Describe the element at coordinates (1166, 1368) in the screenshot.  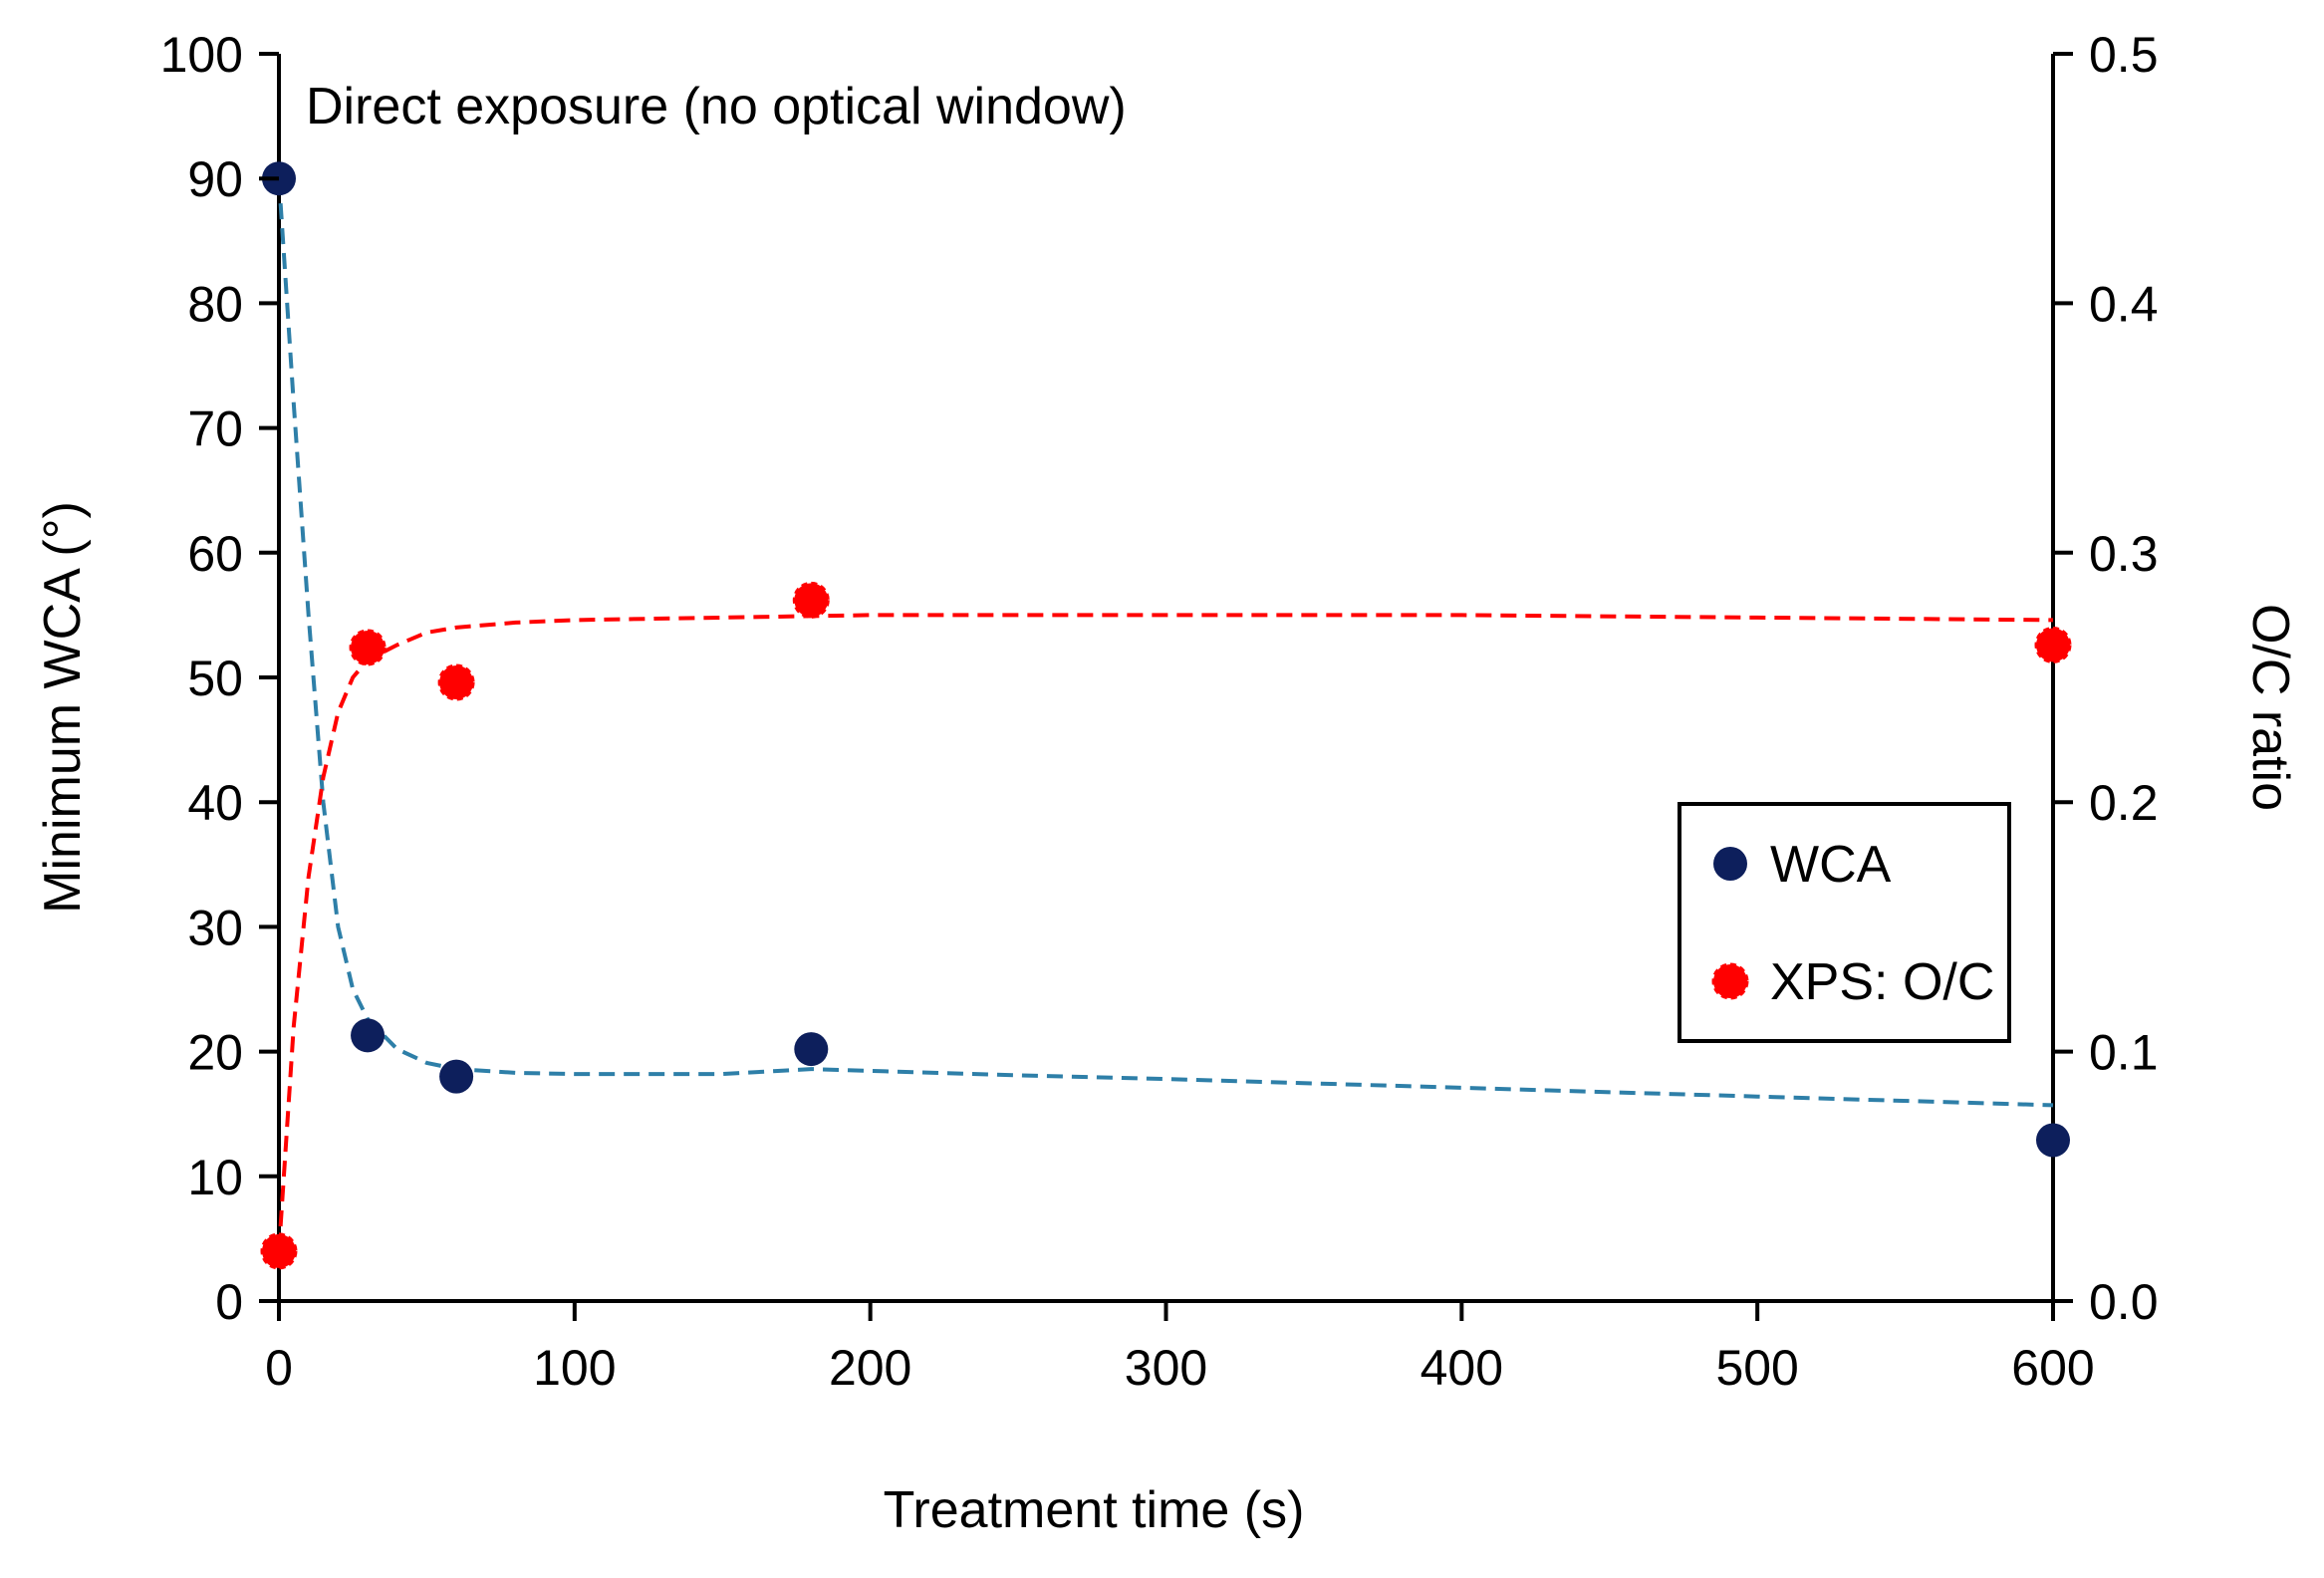
I see `x-tick-label: 300` at that location.